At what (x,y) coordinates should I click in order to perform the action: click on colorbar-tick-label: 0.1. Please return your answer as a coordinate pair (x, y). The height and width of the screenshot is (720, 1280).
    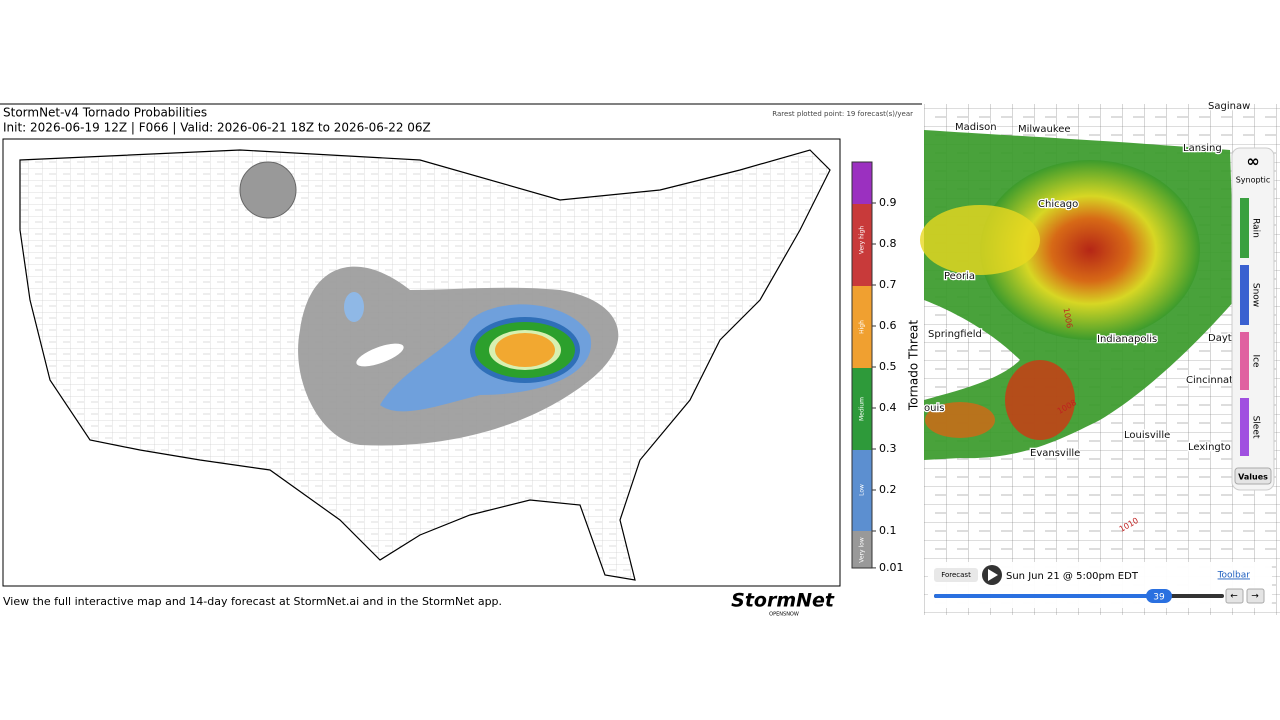
    Looking at the image, I should click on (888, 530).